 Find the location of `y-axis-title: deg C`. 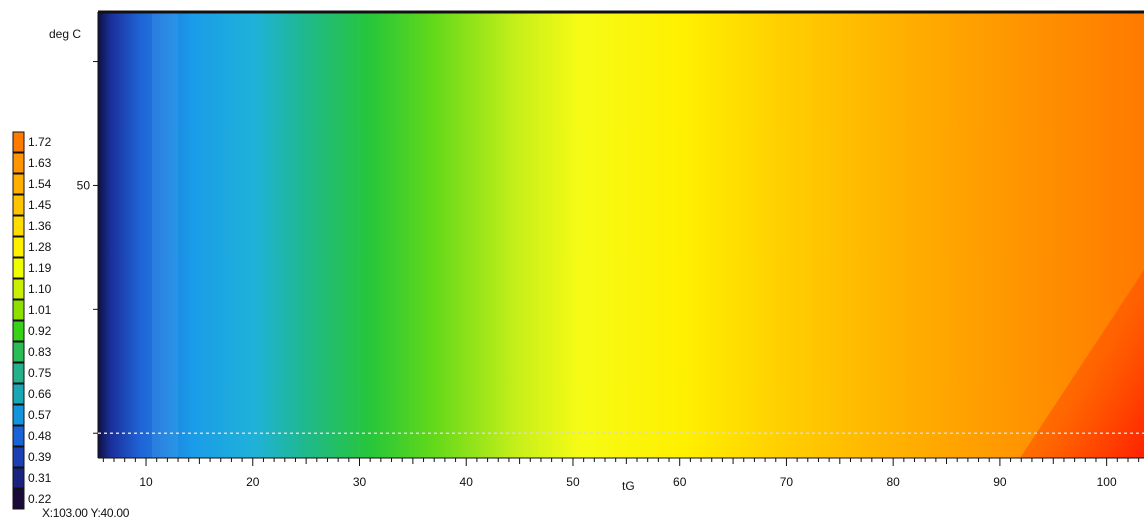

y-axis-title: deg C is located at coordinates (65, 34).